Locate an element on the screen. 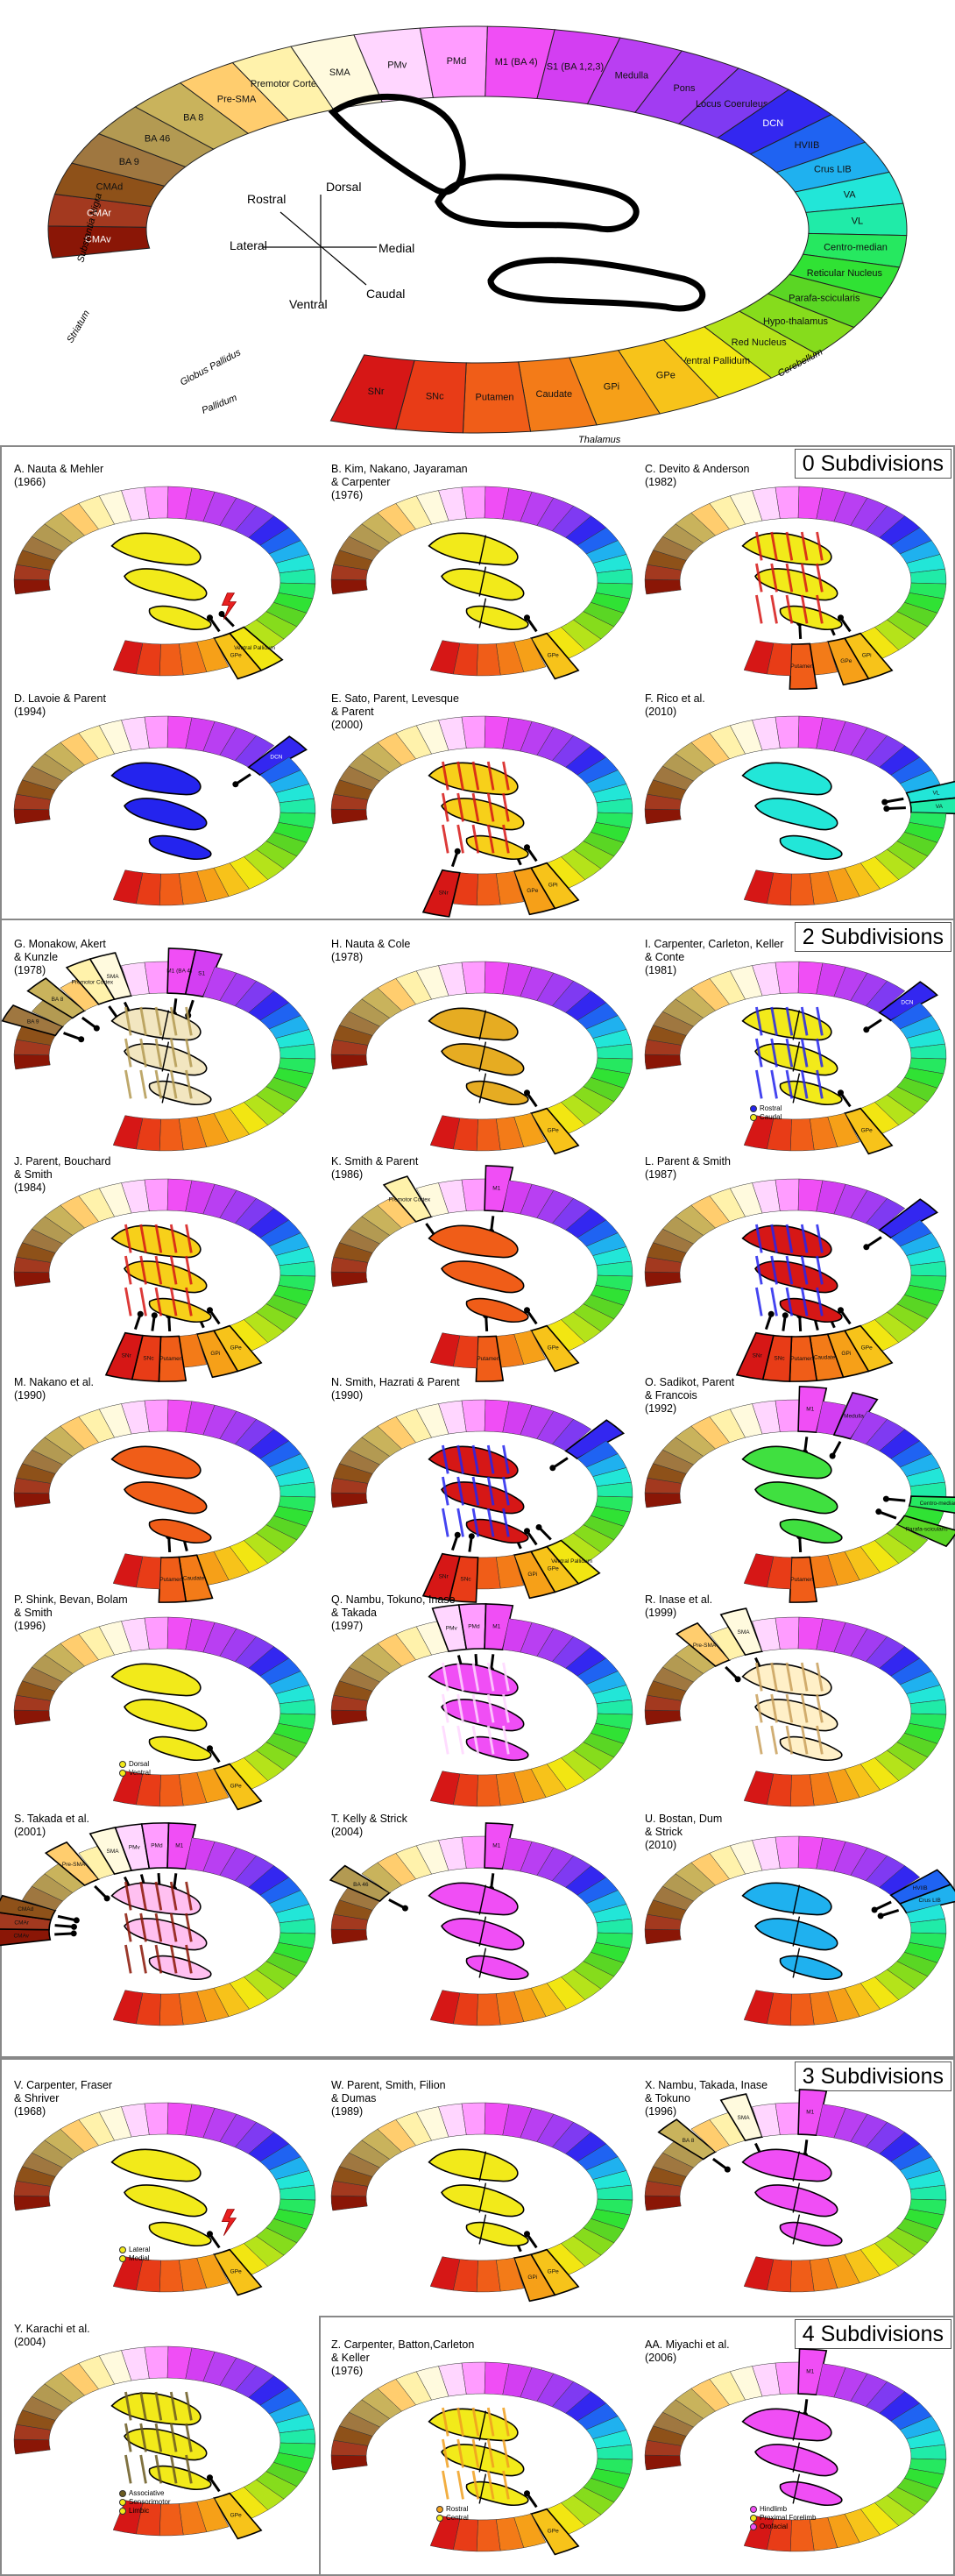 This screenshot has width=955, height=2576. panel-caption: C. Devito & Anderson (1982) is located at coordinates (697, 475).